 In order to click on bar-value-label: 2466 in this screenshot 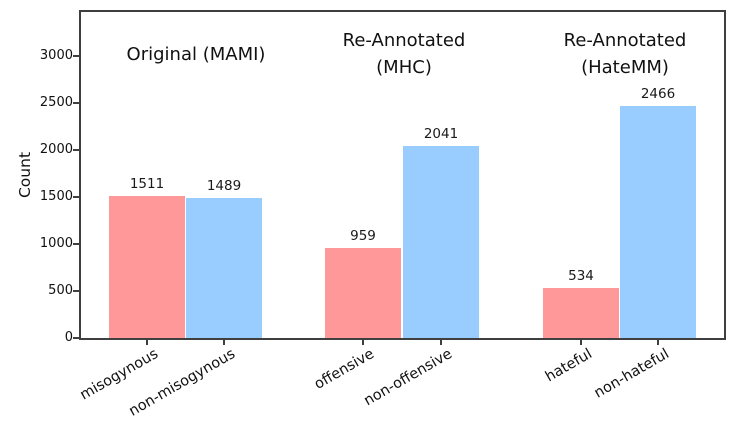, I will do `click(658, 94)`.